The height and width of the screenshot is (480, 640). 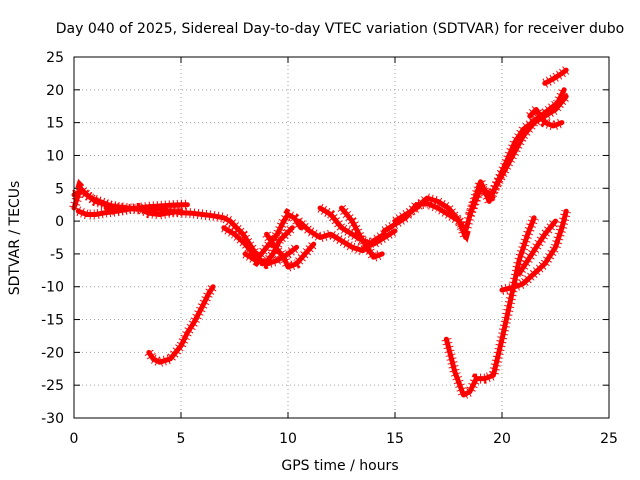 What do you see at coordinates (537, 247) in the screenshot?
I see `series-markers-arc-right-dash` at bounding box center [537, 247].